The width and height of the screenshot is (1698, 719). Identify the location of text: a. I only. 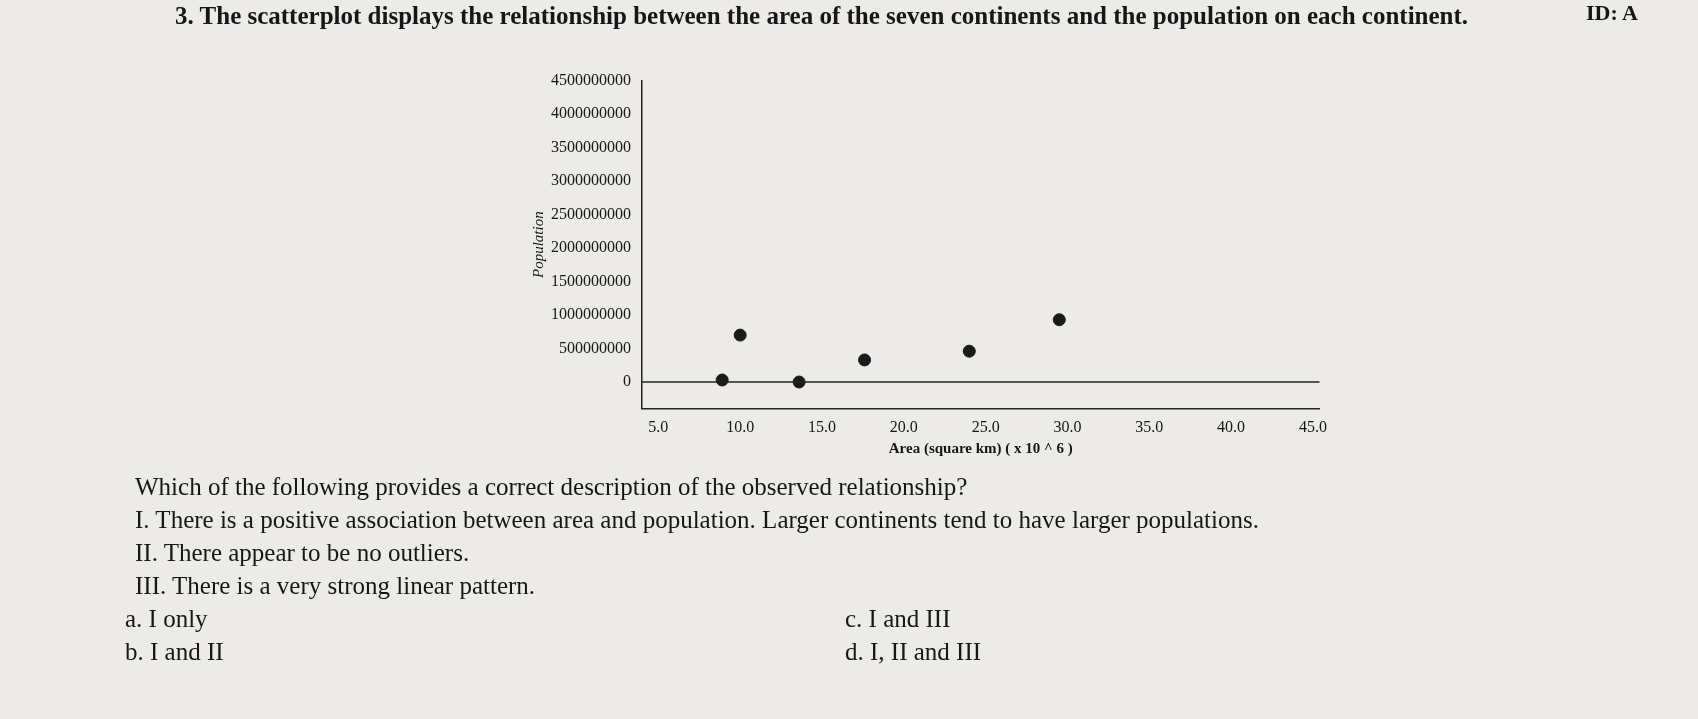
(167, 619).